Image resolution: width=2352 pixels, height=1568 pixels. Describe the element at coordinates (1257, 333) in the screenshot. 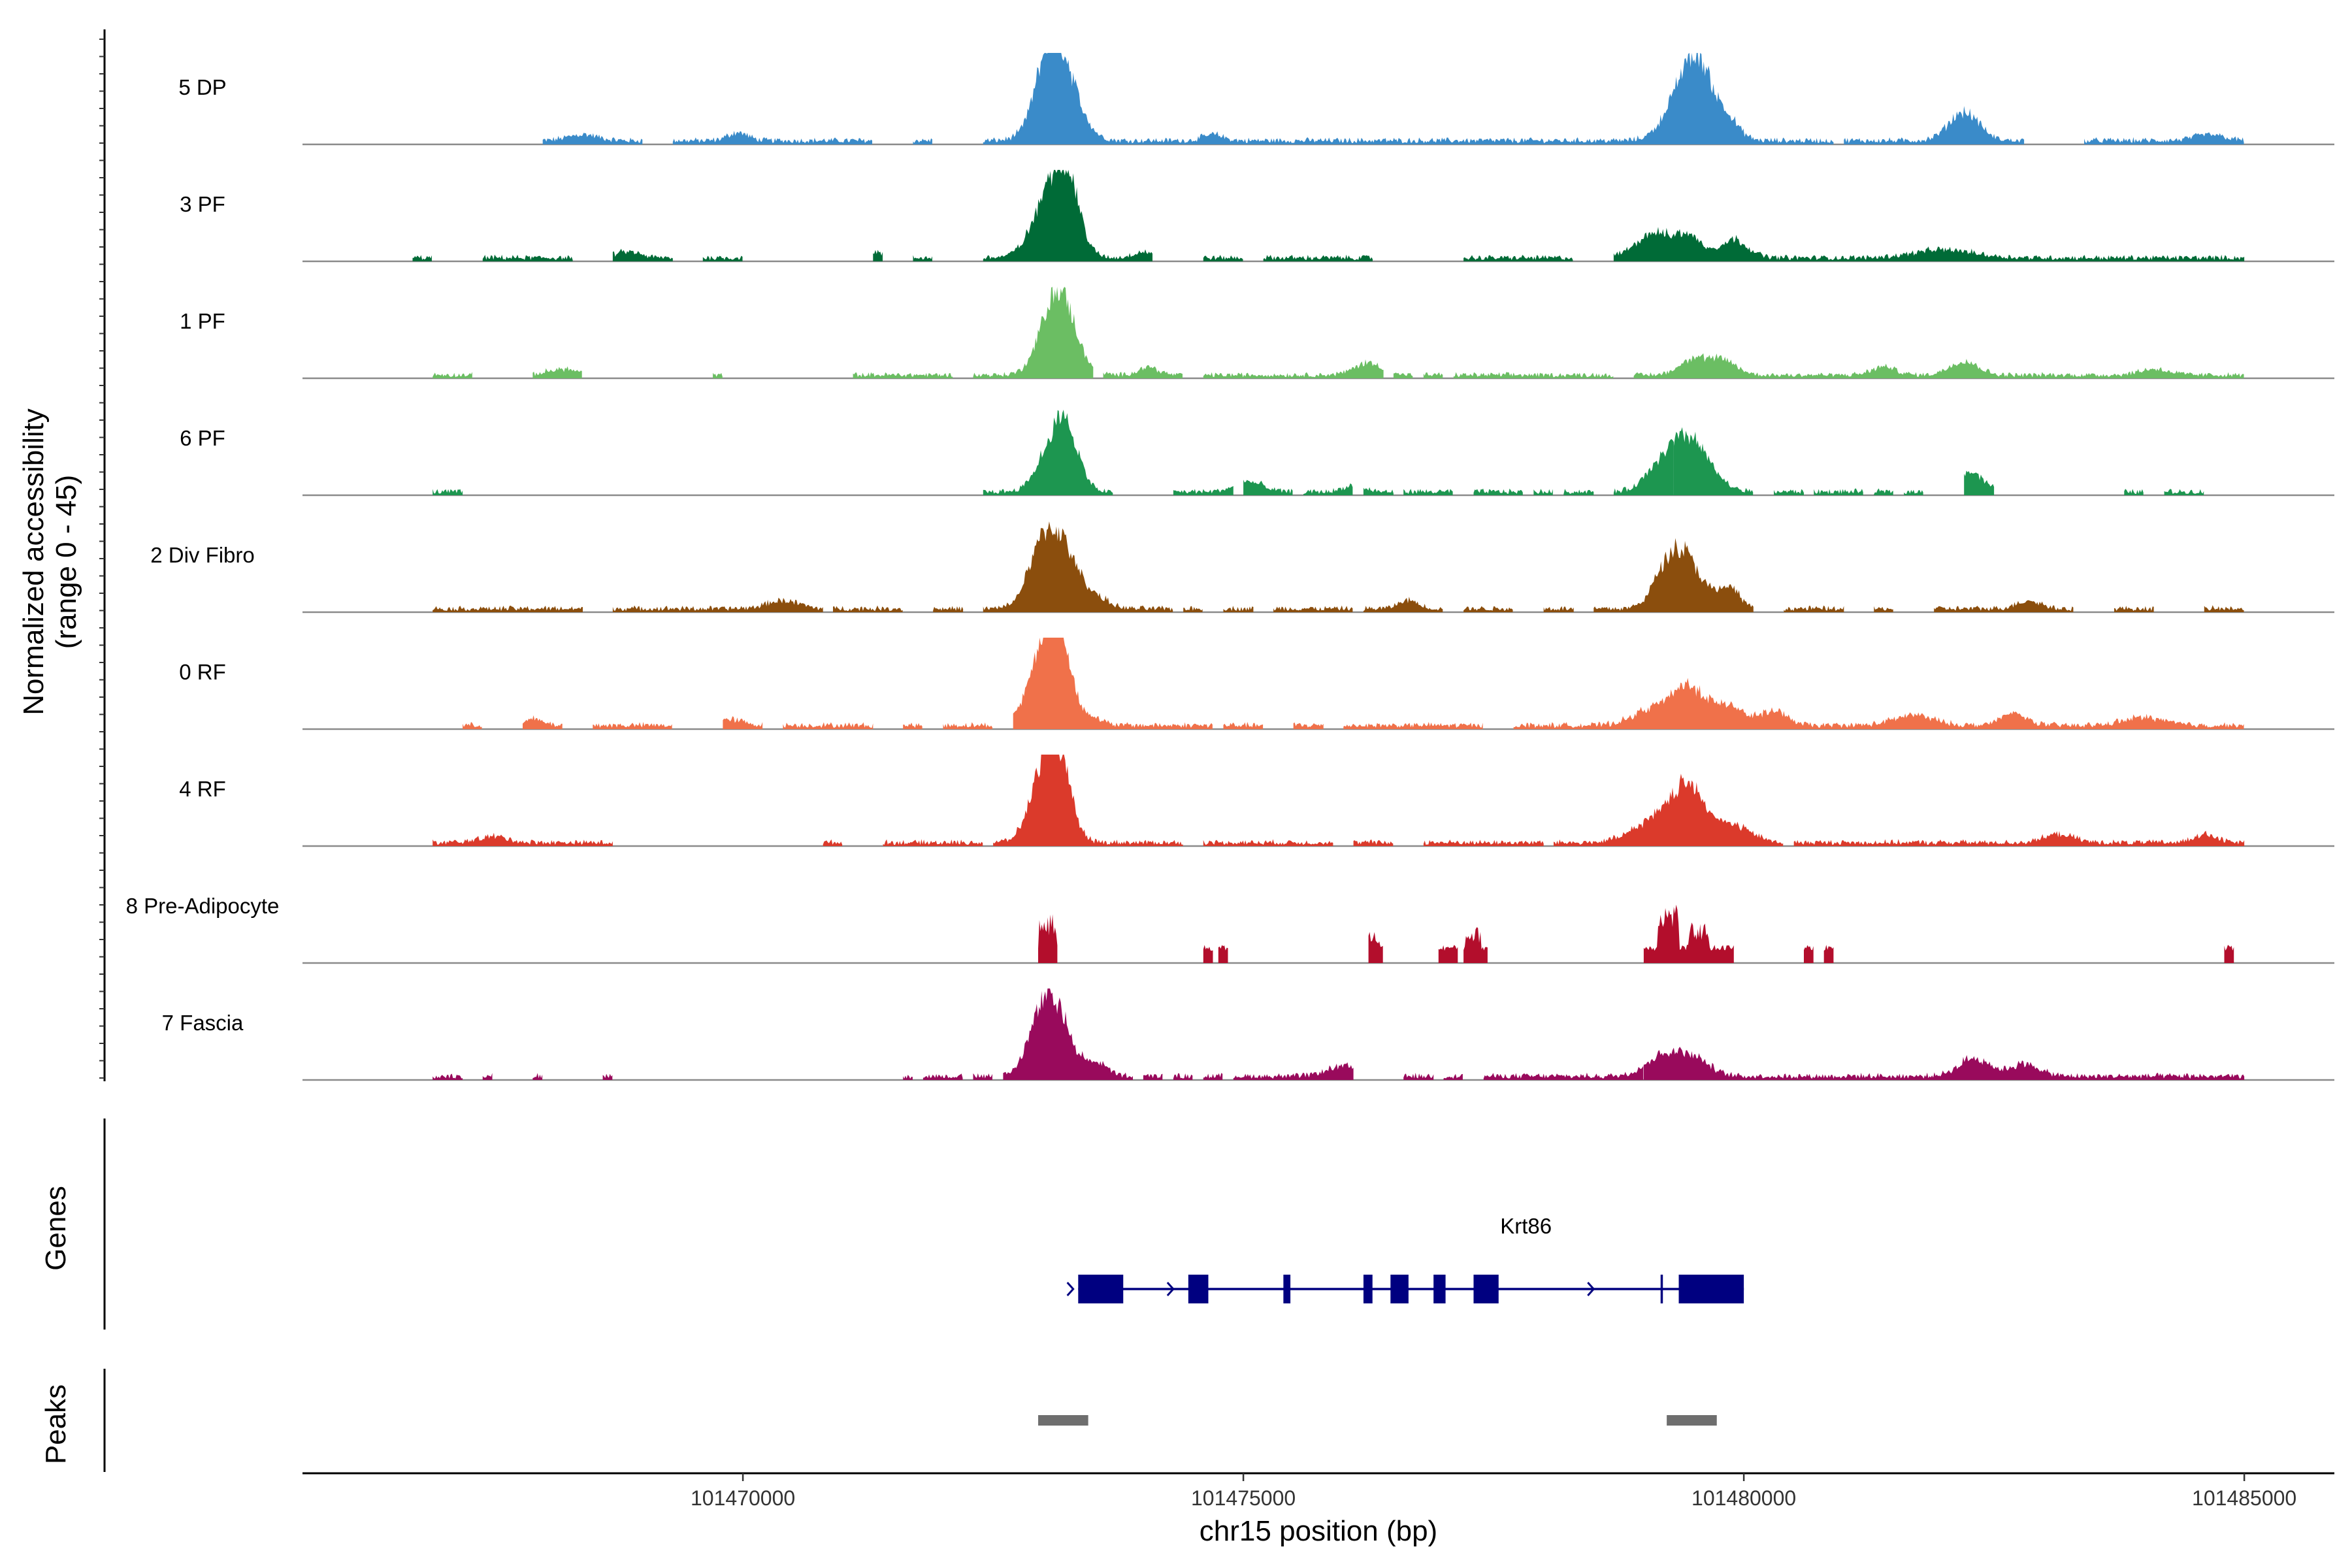

I see `track-1-pf: 1 PF` at that location.